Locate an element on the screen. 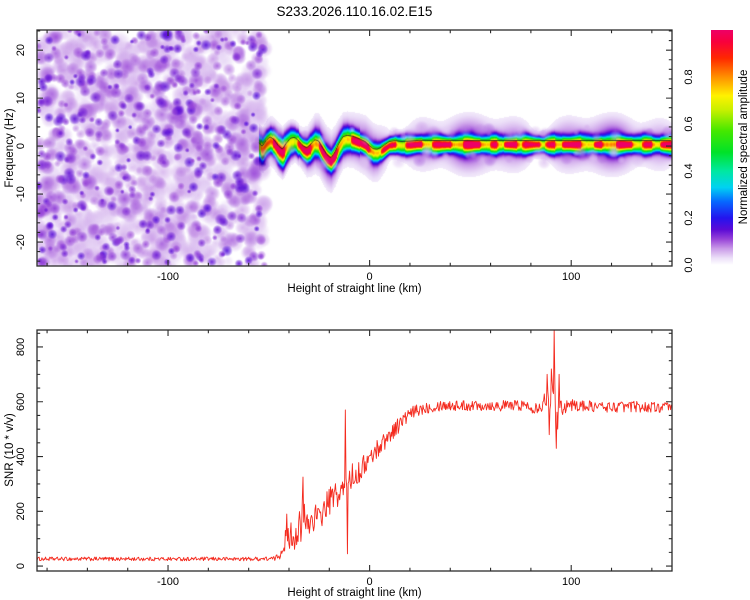  snr-ytick-label: 200 is located at coordinates (21, 511).